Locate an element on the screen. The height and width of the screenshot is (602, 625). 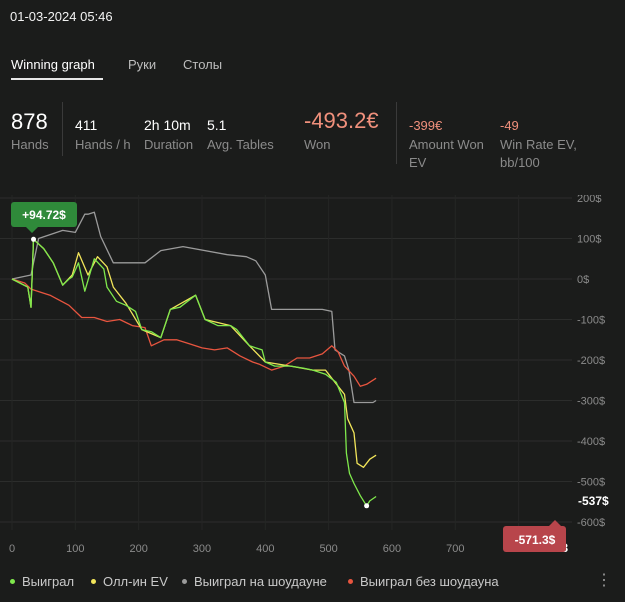
grey-dot-icon is located at coordinates (184, 581).